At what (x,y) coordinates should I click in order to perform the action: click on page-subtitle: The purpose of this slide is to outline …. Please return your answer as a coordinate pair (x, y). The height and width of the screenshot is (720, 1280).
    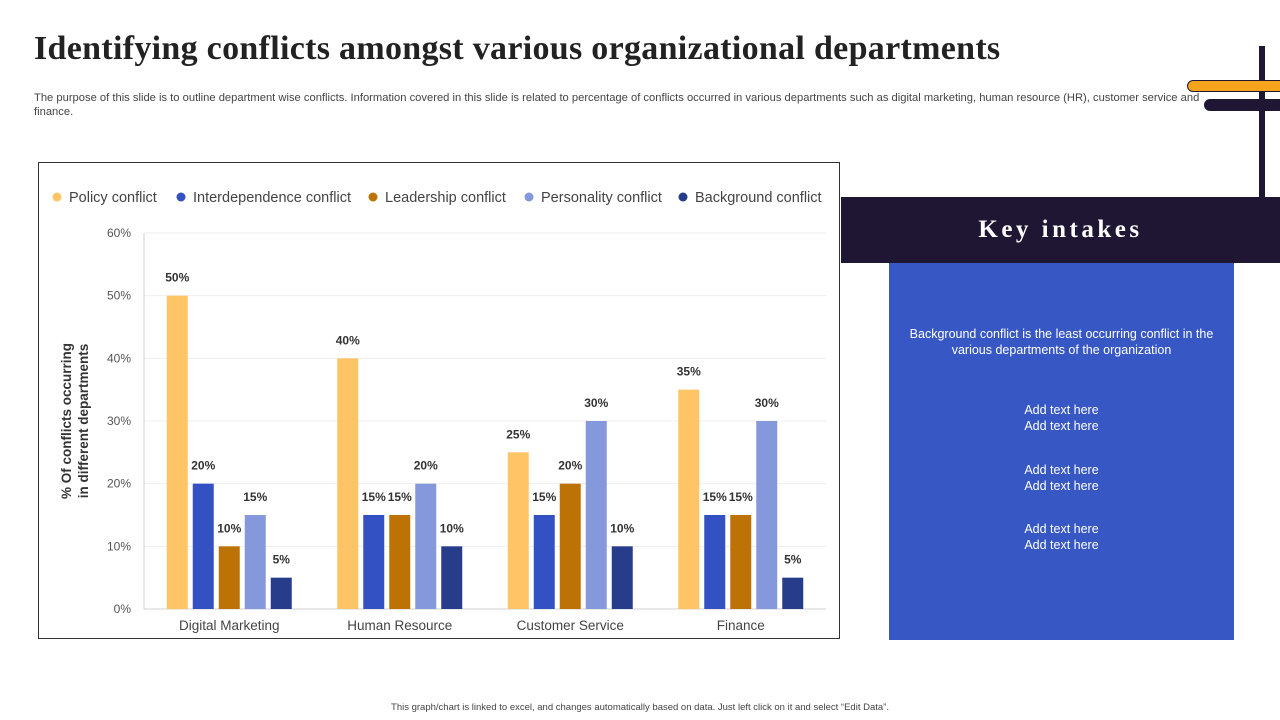
    Looking at the image, I should click on (617, 105).